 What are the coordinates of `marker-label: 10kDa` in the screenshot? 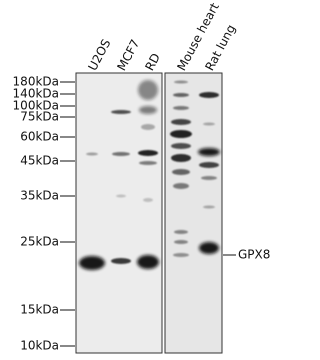 It's located at (39, 346).